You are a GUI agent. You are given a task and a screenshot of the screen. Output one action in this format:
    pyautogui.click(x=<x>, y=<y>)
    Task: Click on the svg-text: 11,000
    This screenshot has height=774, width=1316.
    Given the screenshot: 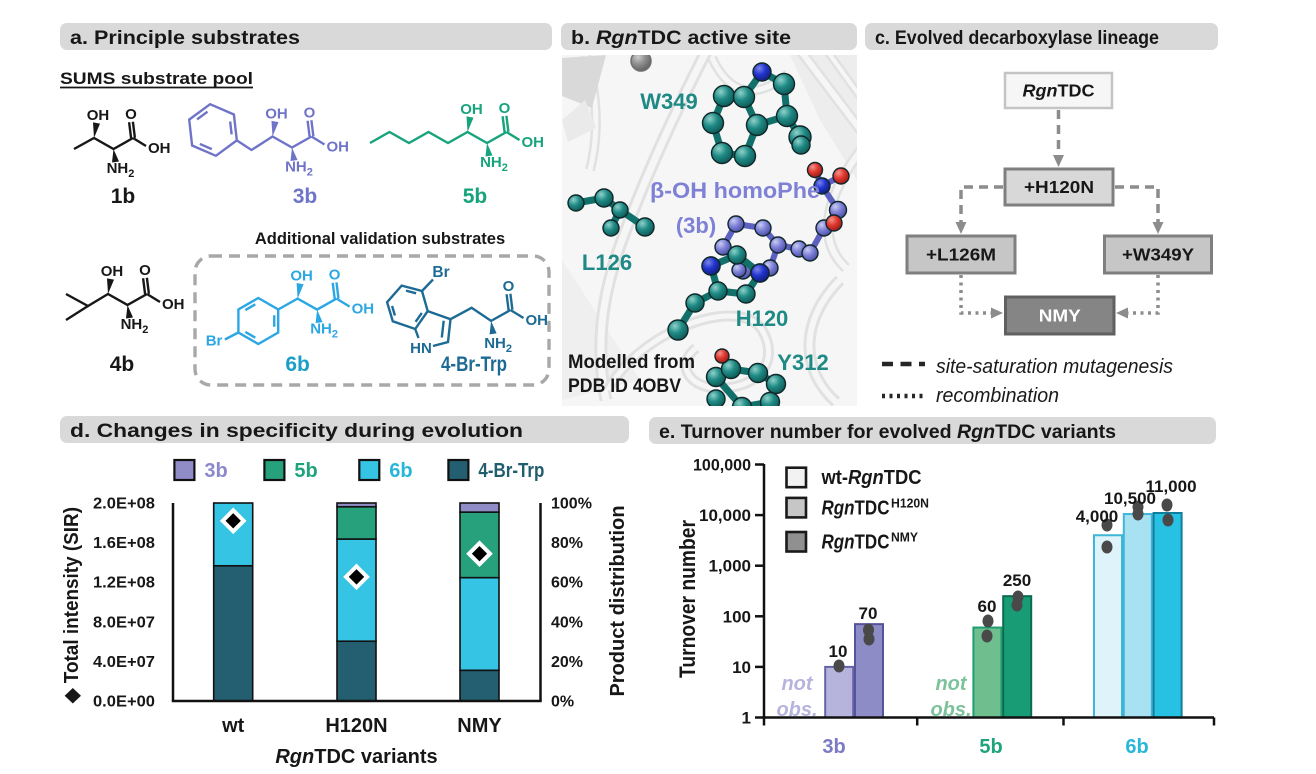 What is the action you would take?
    pyautogui.click(x=1170, y=486)
    